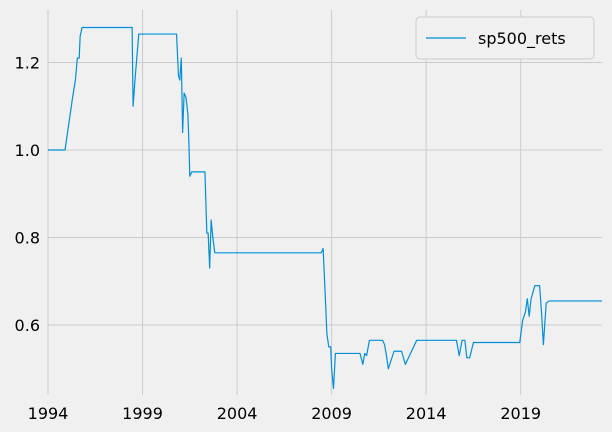  I want to click on x-tick-label: 2009, so click(331, 413).